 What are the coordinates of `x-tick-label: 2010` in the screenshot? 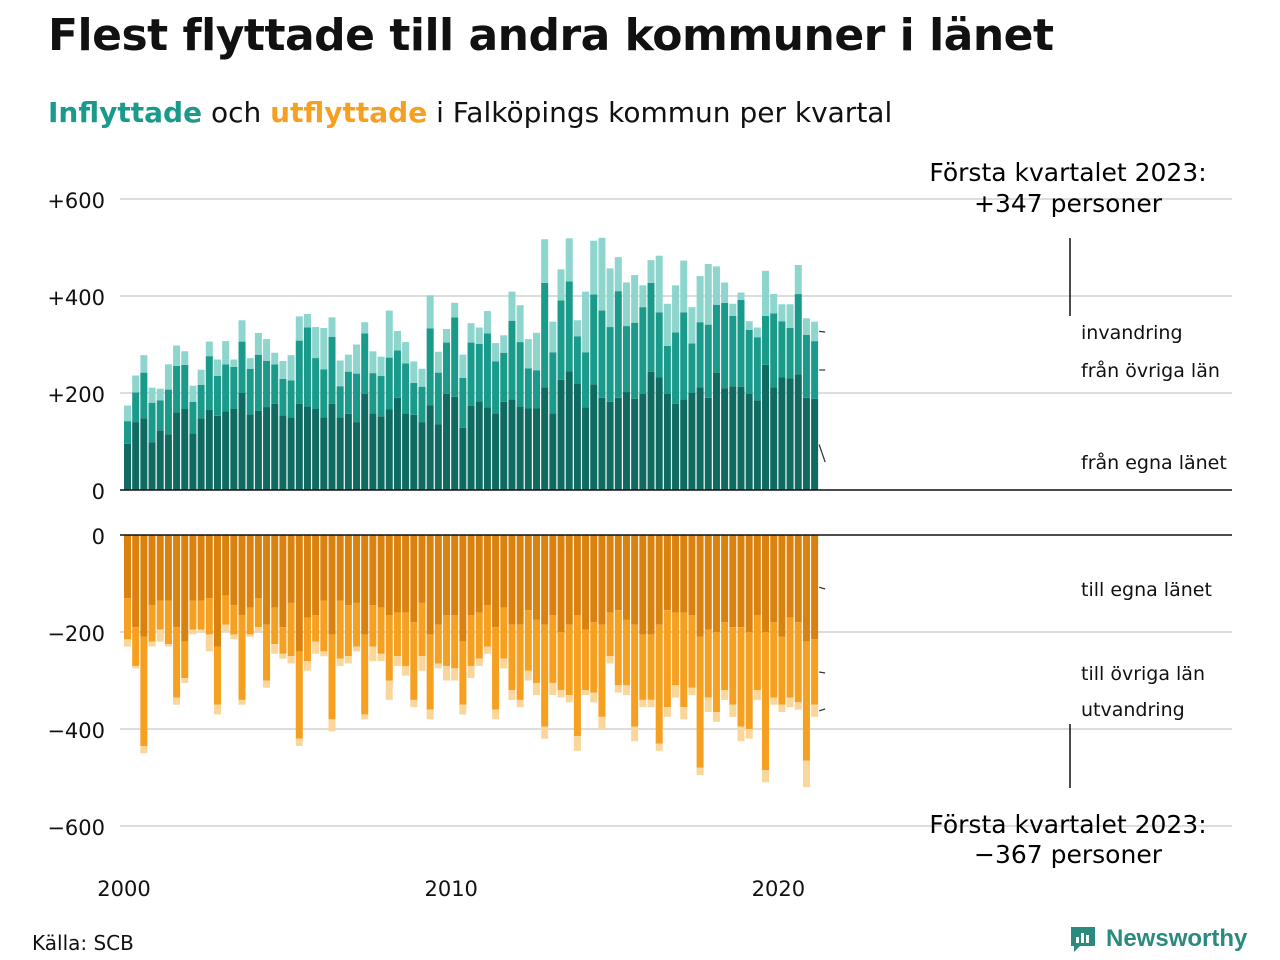 It's located at (450, 889).